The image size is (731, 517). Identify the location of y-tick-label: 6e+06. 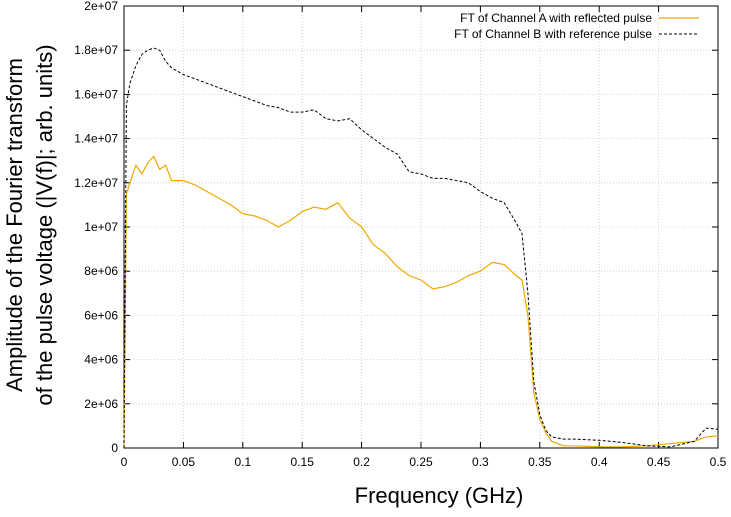
(101, 315).